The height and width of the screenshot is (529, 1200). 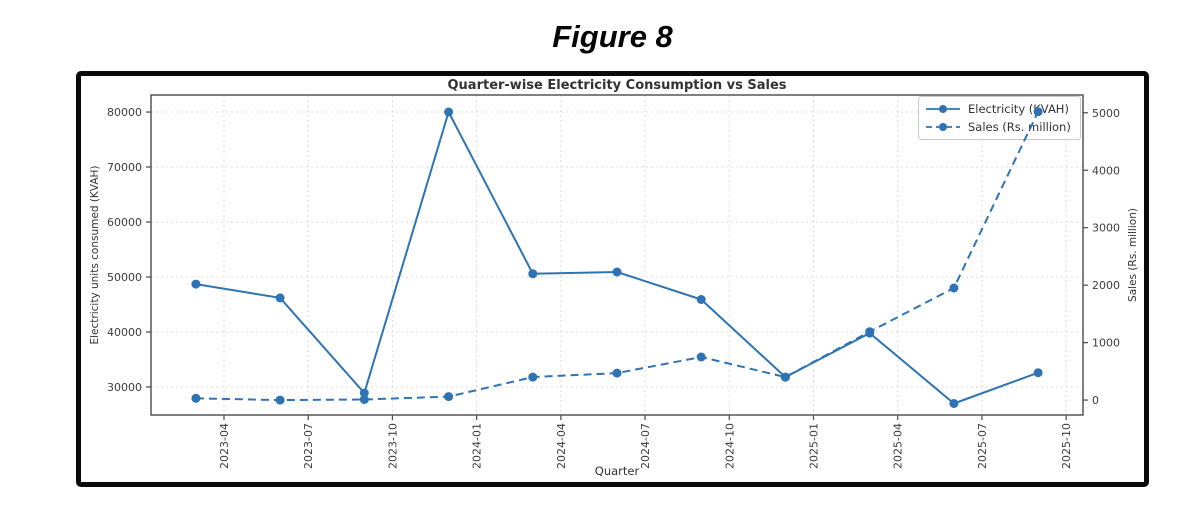 I want to click on legend-item-sales: Sales (Rs. million), so click(x=999, y=127).